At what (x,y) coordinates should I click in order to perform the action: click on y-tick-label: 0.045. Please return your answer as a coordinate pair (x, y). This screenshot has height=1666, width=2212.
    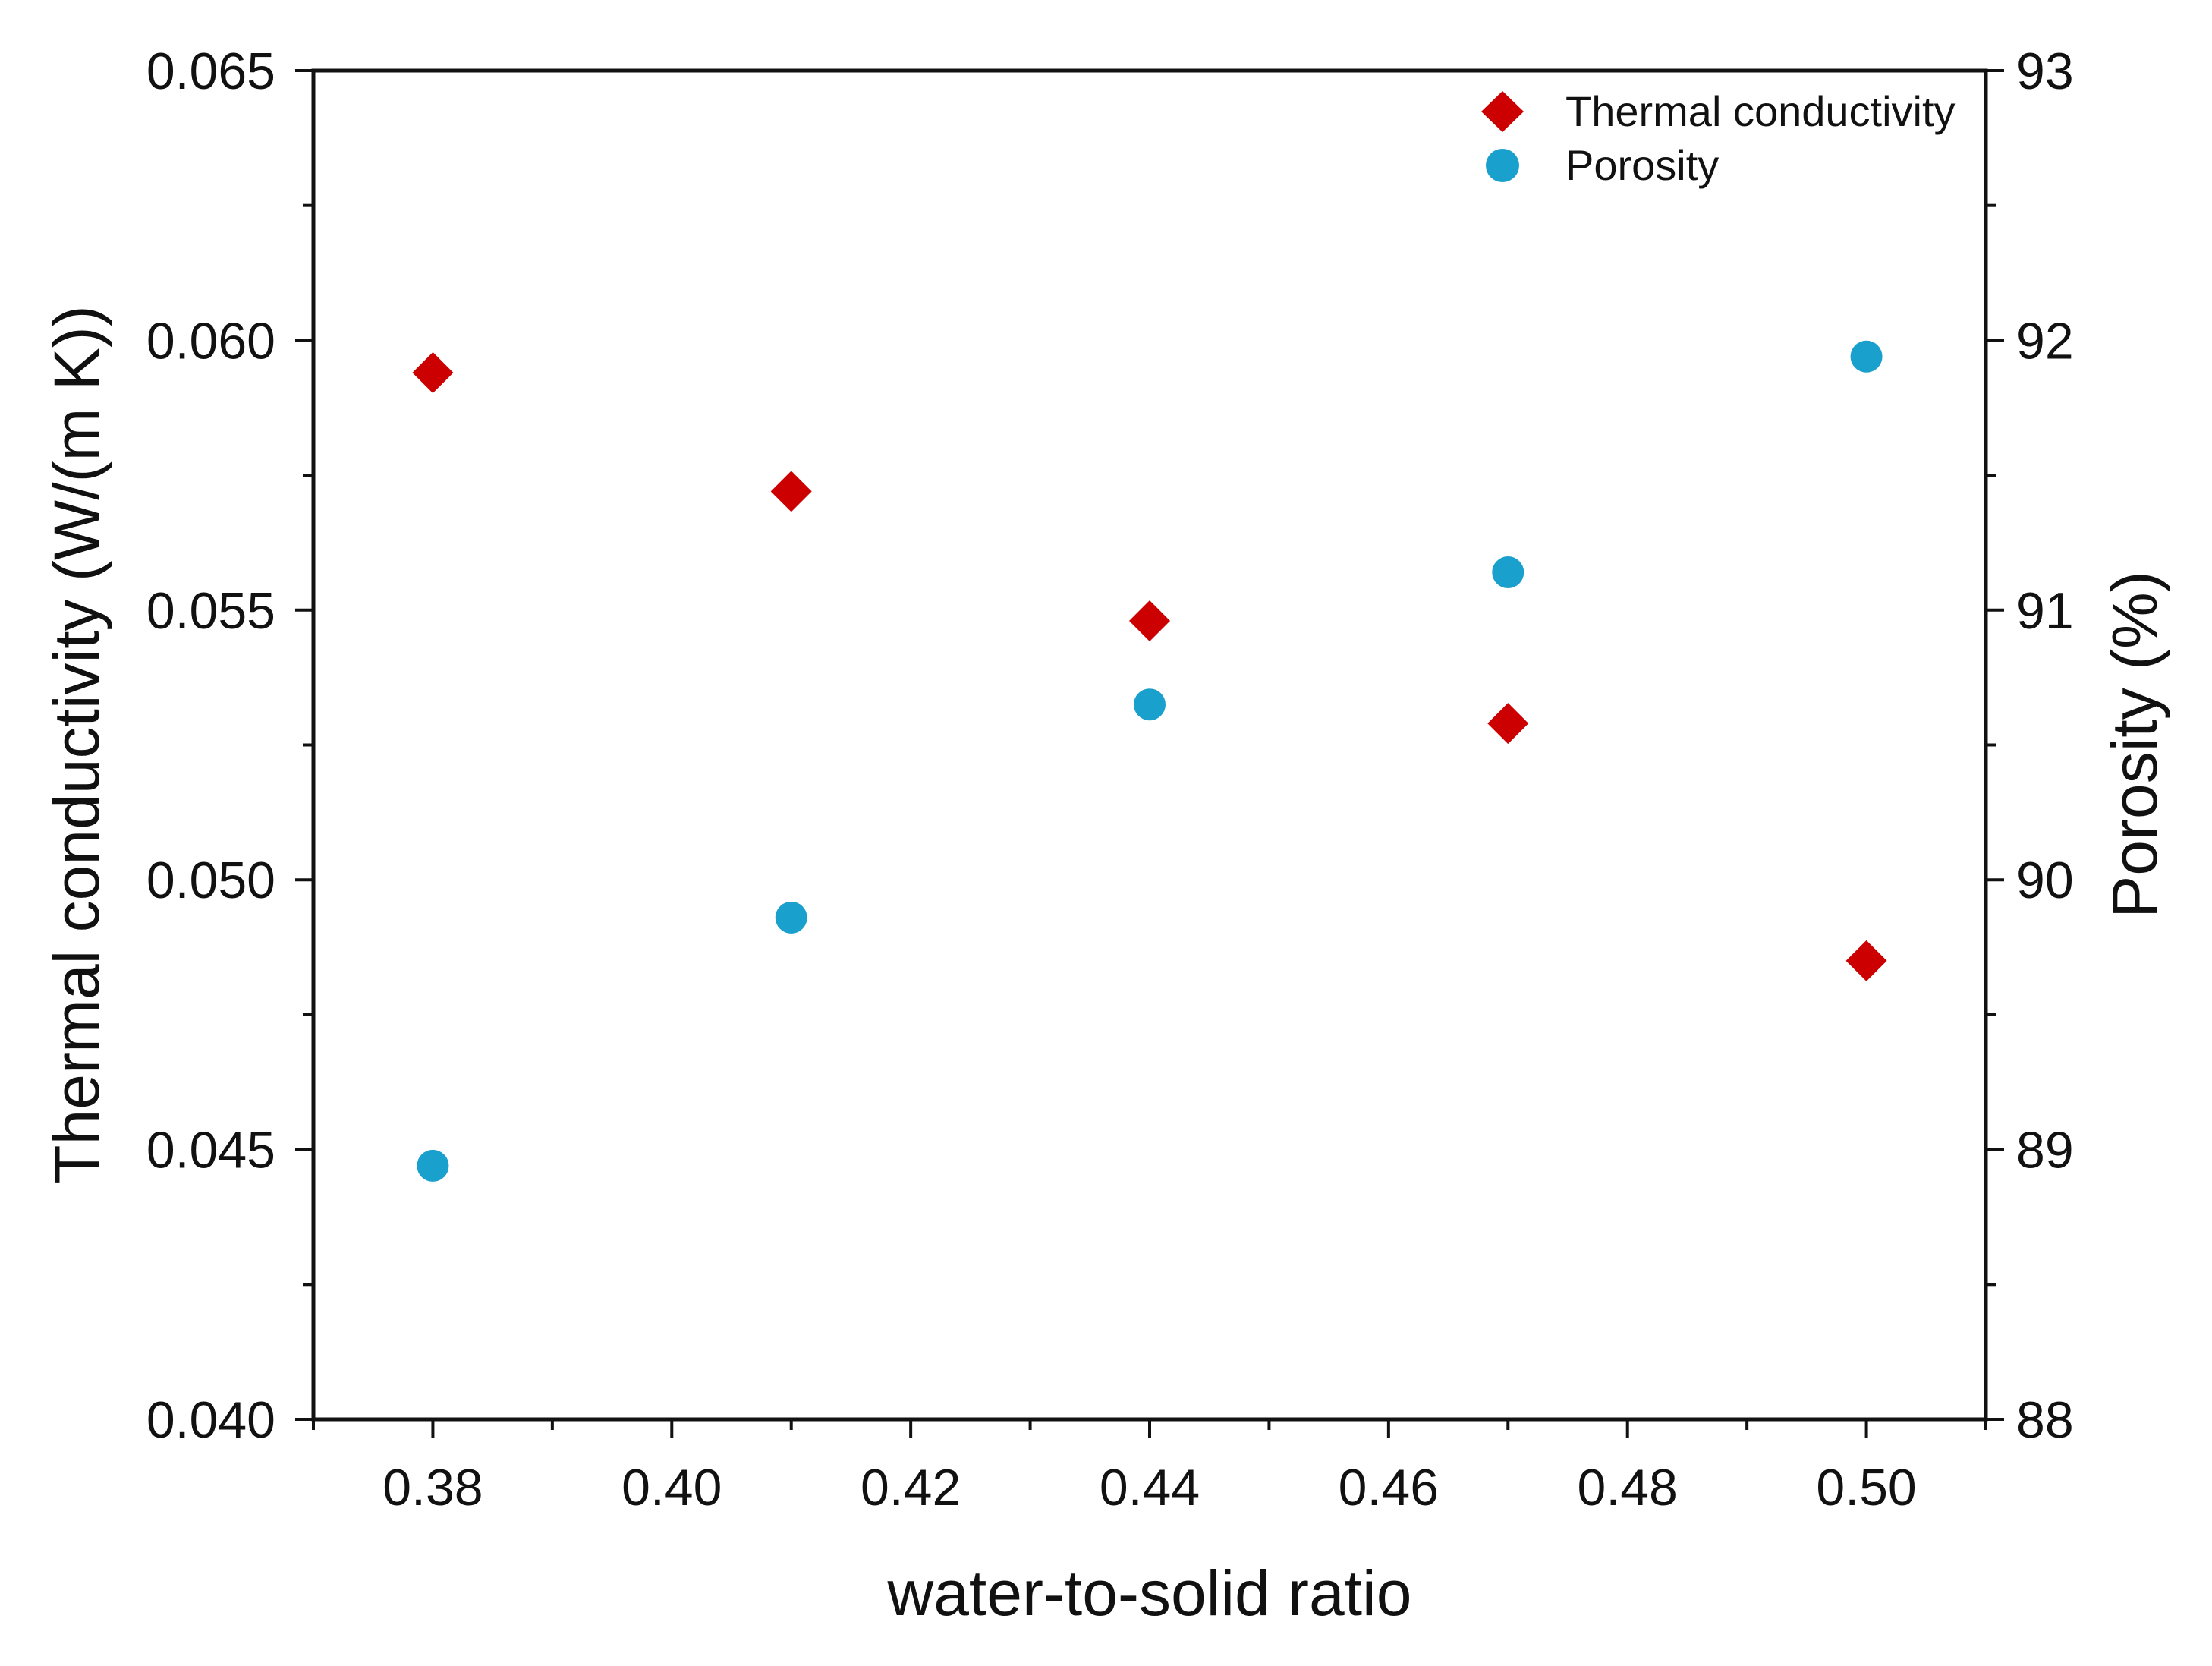
    Looking at the image, I should click on (210, 1150).